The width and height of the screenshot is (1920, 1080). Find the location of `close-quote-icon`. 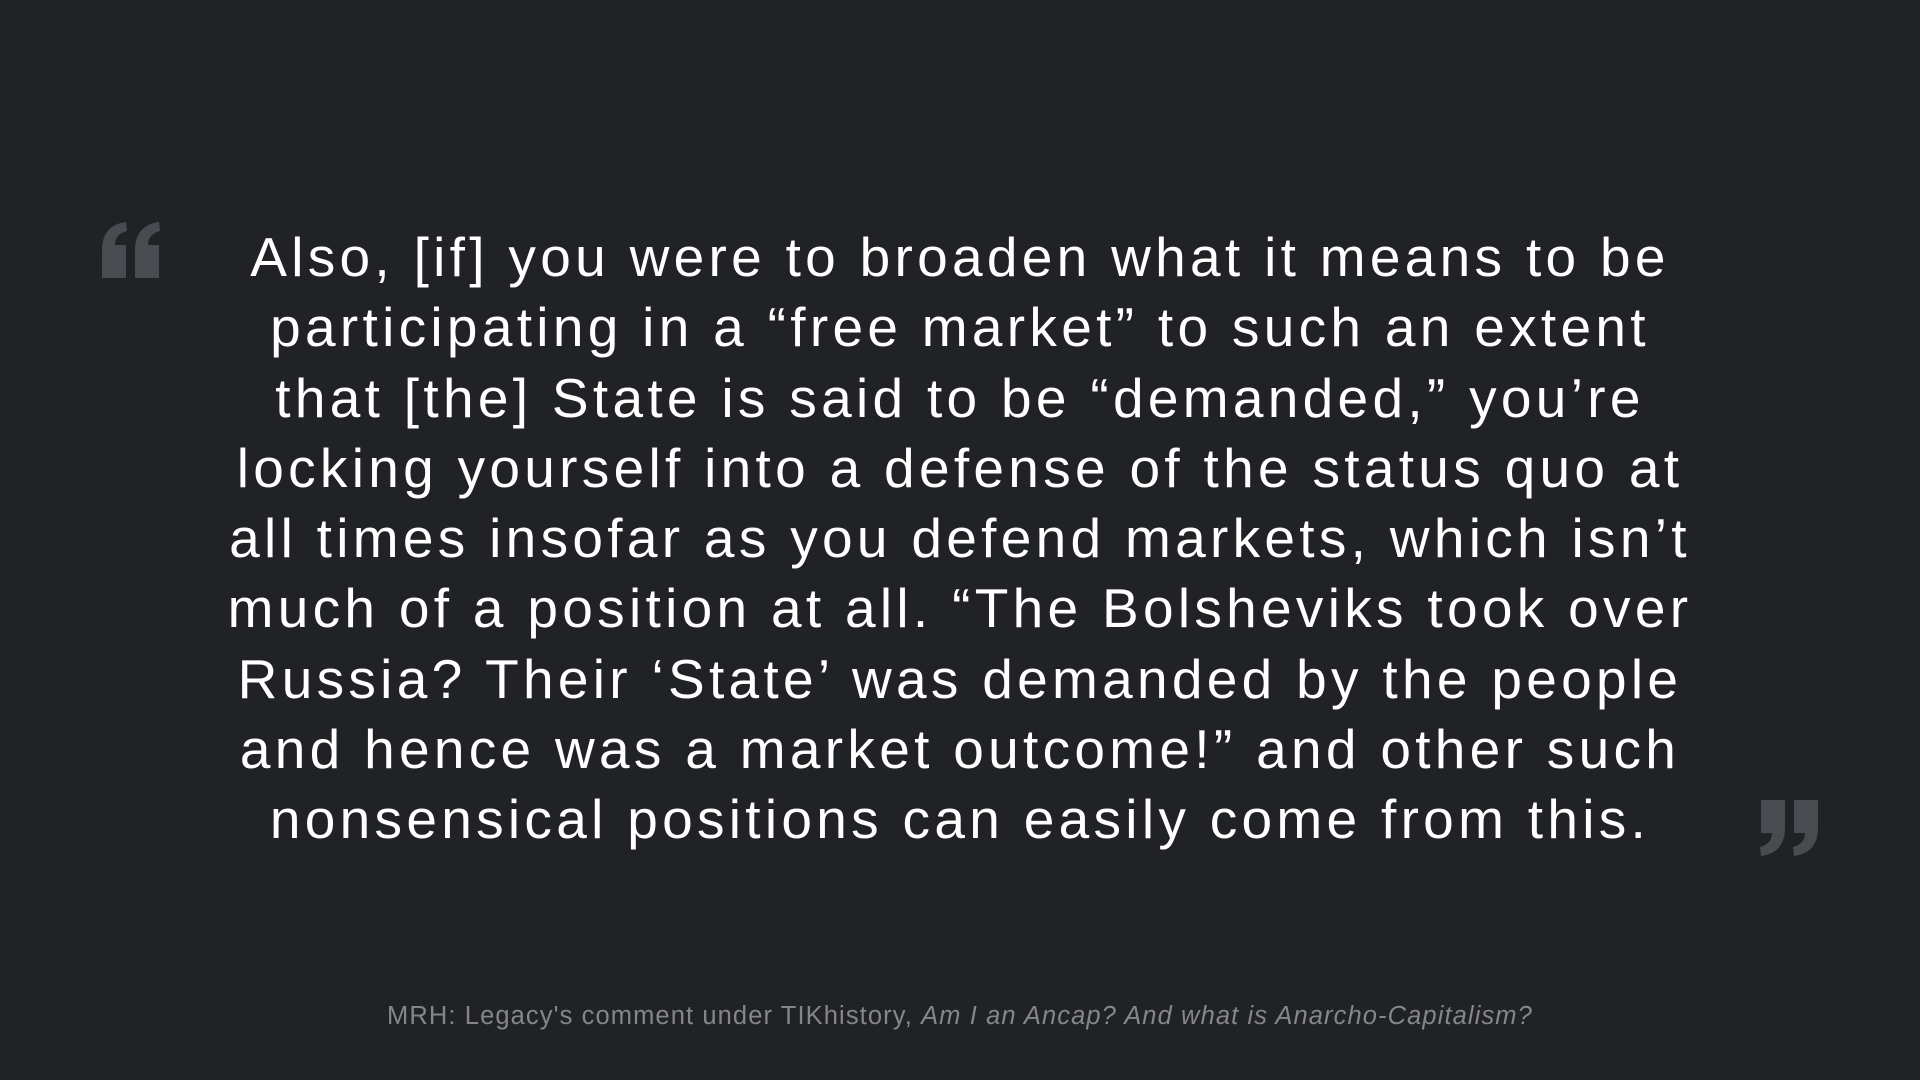

close-quote-icon is located at coordinates (1789, 828).